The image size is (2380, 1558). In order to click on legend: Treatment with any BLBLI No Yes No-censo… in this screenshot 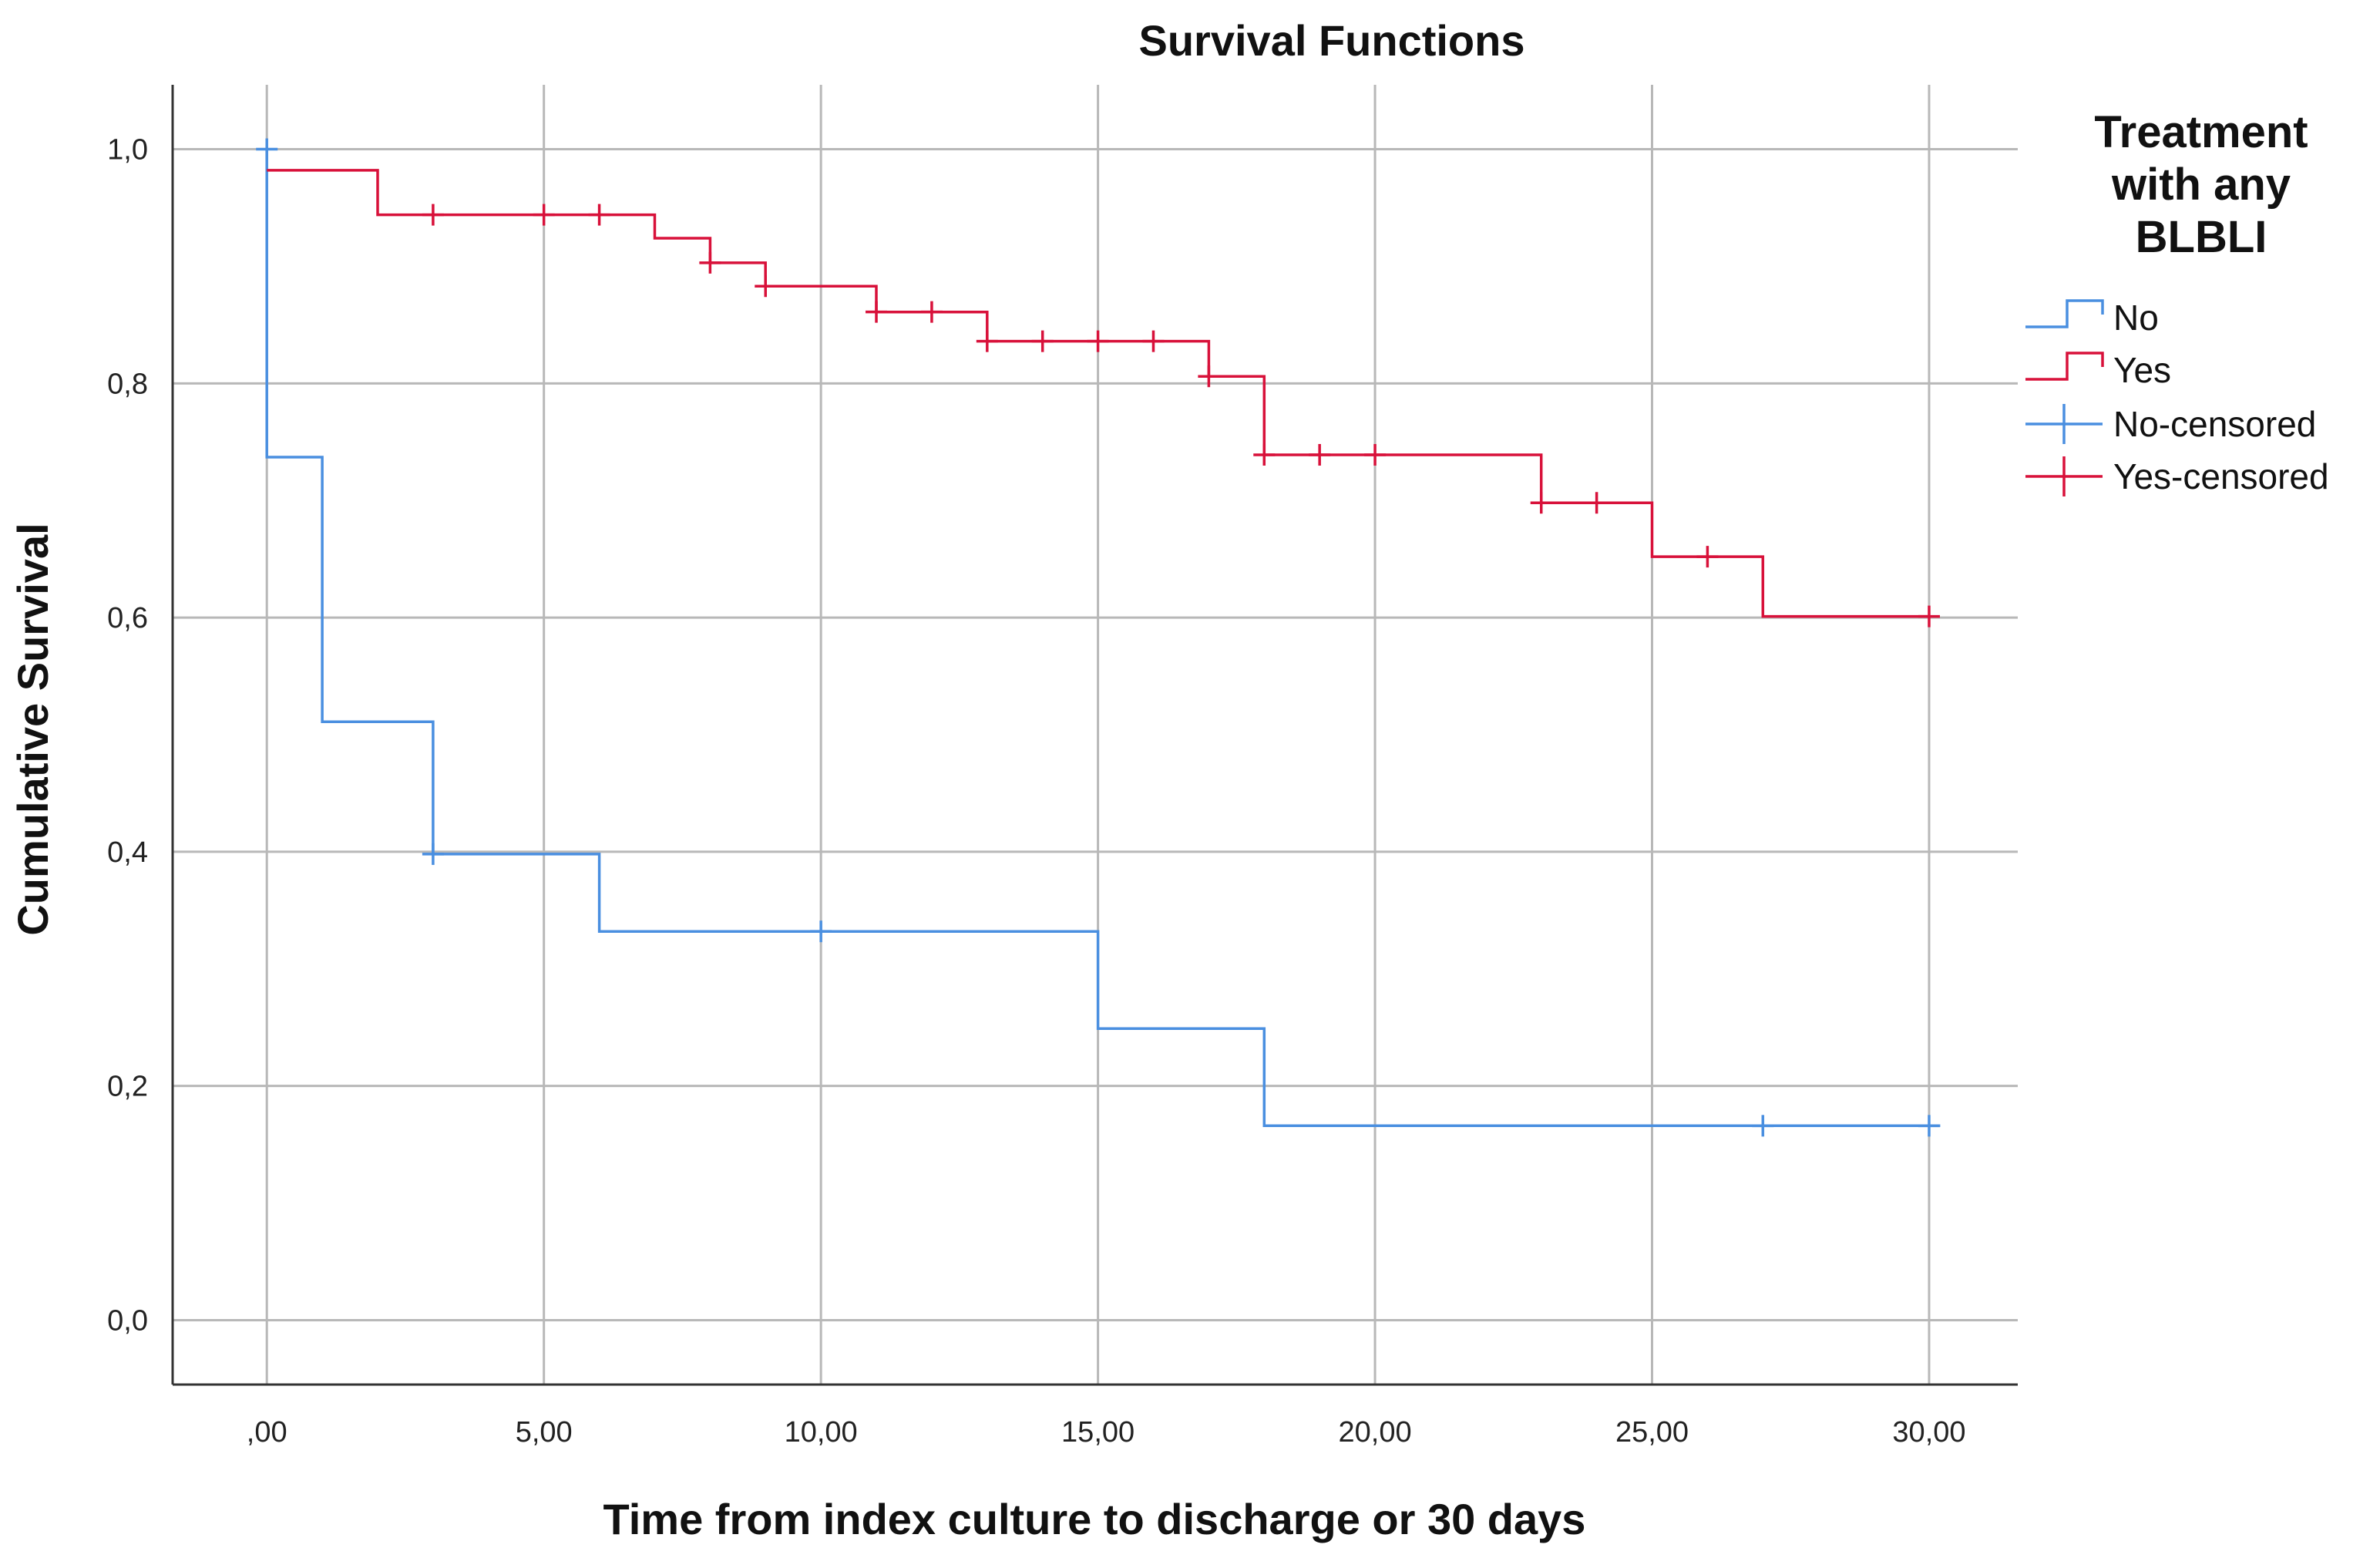, I will do `click(2177, 301)`.